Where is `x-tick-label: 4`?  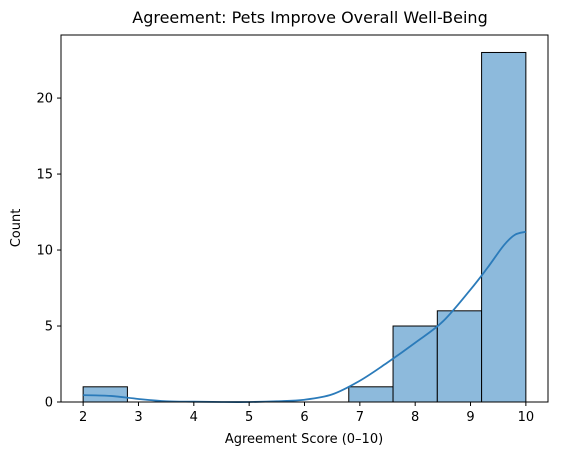 x-tick-label: 4 is located at coordinates (194, 417).